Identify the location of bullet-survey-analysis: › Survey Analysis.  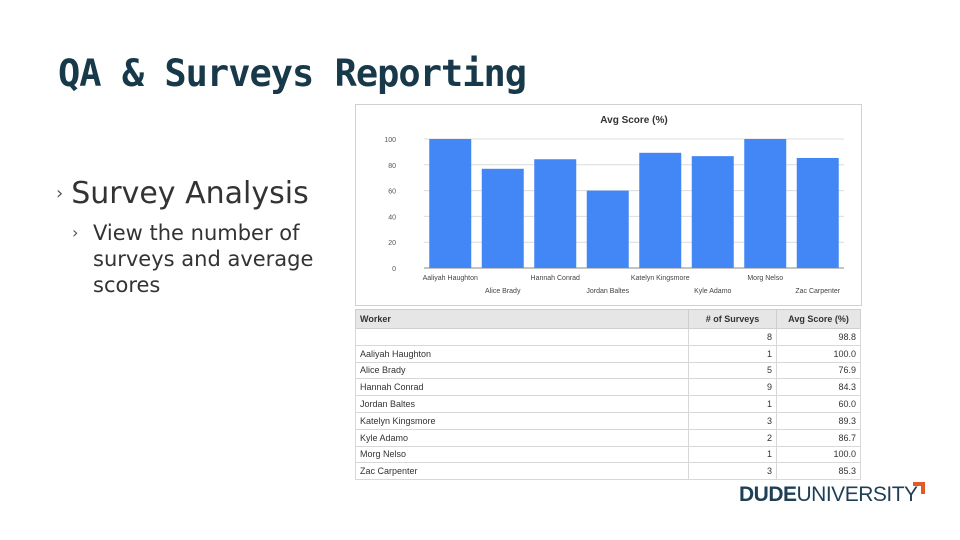
(182, 193).